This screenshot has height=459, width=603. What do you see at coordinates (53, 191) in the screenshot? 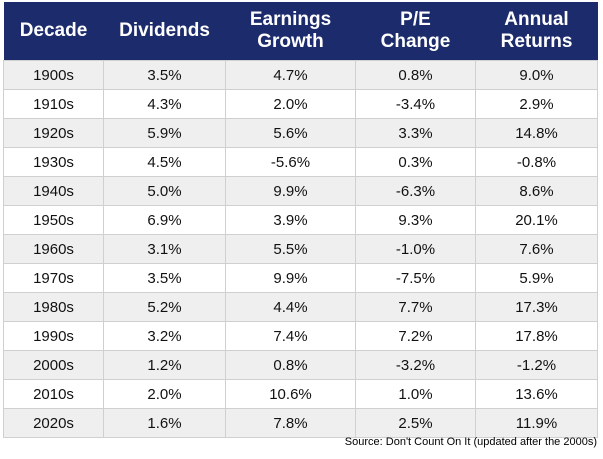
I see `decade-cell: 1940s` at bounding box center [53, 191].